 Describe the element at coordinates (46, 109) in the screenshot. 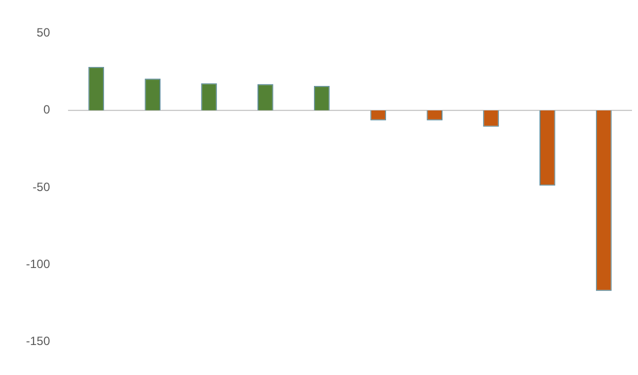

I see `y-tick-label: 0` at that location.